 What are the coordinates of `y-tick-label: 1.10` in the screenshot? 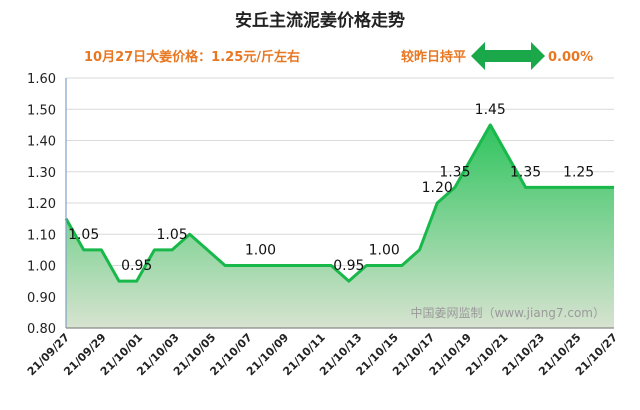 It's located at (41, 235).